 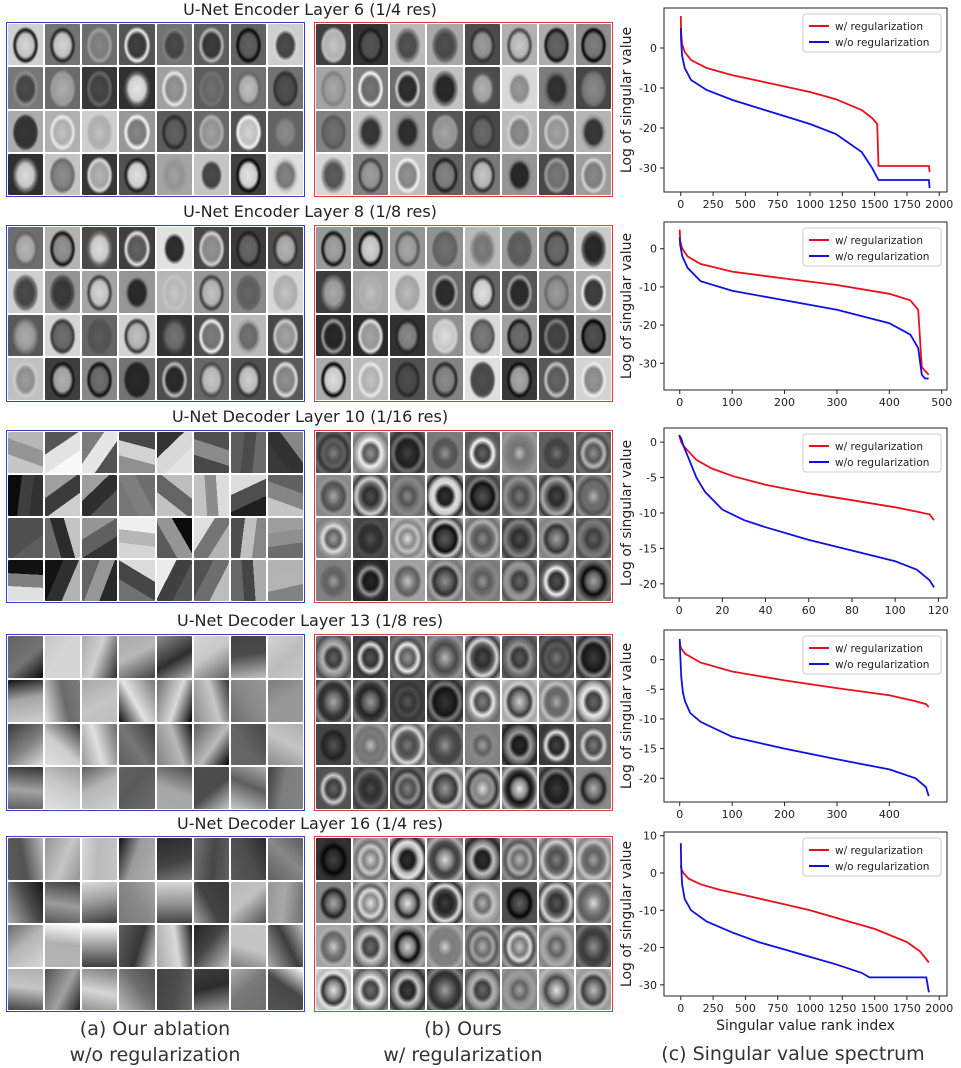 What do you see at coordinates (872, 33) in the screenshot?
I see `legend: w/ regularization w/o regularization` at bounding box center [872, 33].